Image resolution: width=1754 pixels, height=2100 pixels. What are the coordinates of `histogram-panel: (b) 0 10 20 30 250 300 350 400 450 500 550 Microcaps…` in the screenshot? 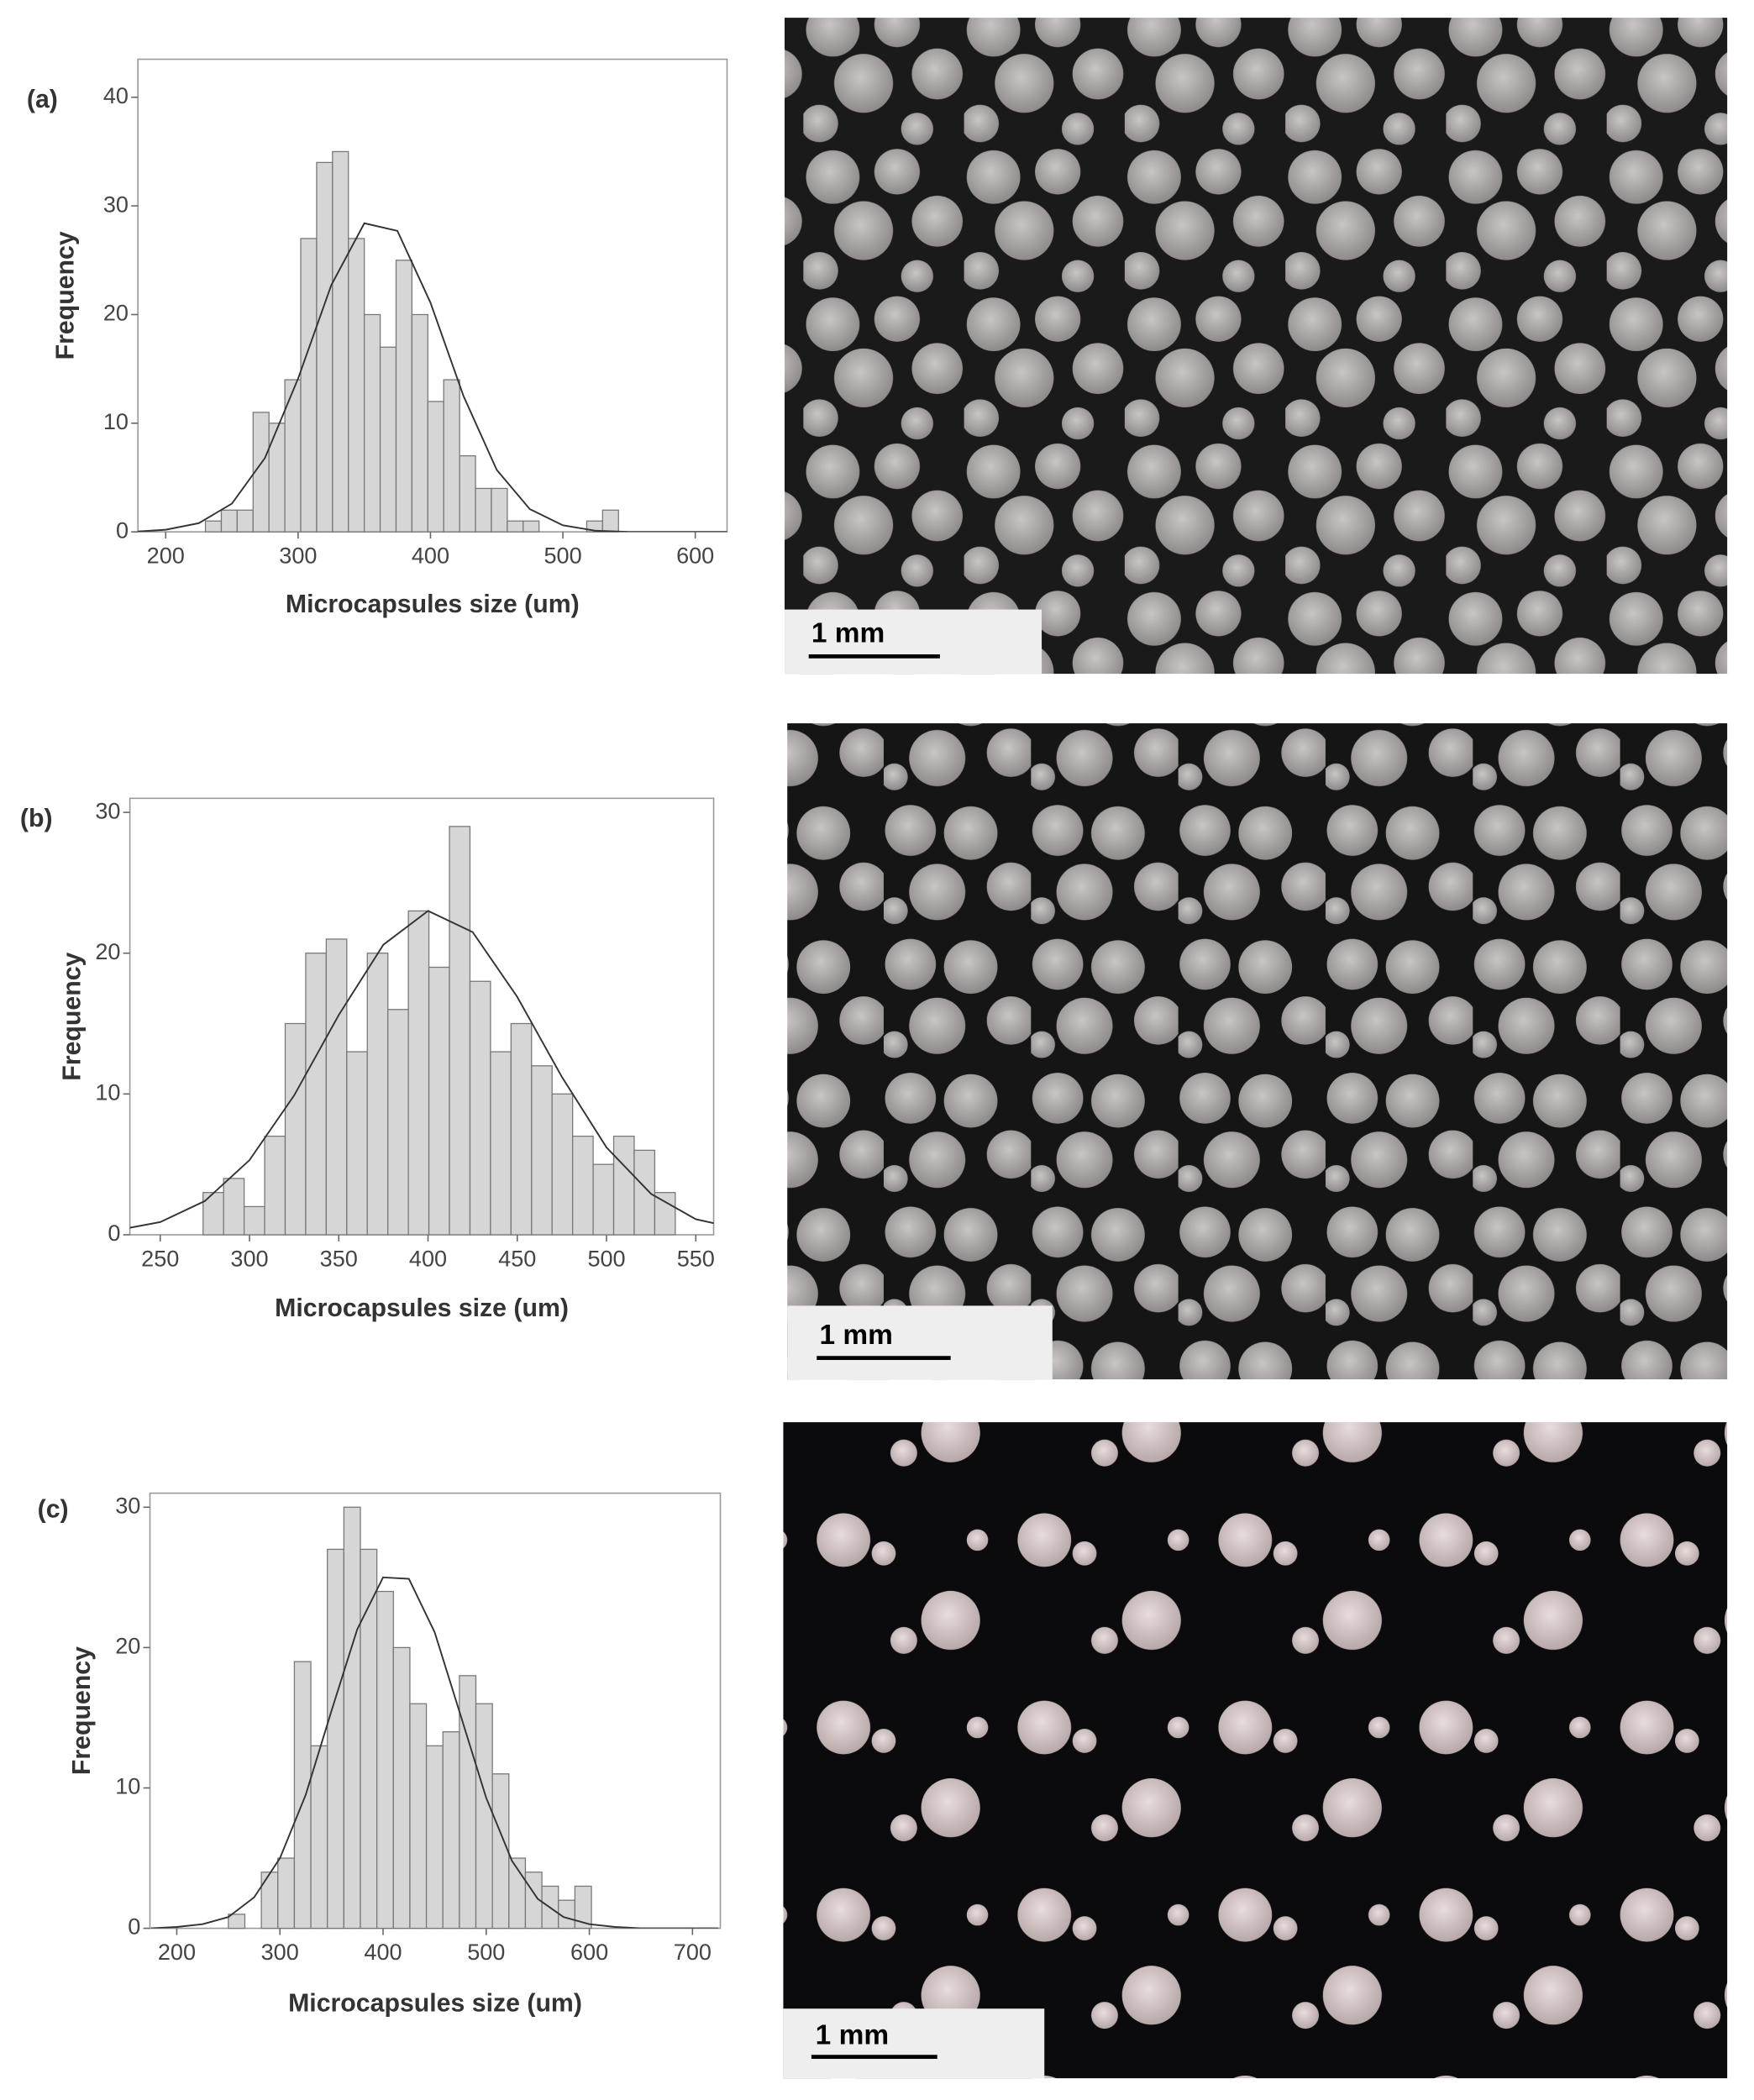 It's located at (367, 1059).